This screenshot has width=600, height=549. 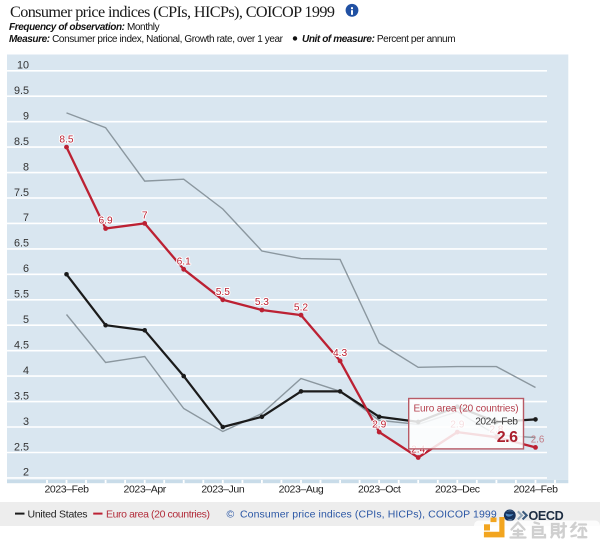 What do you see at coordinates (26, 320) in the screenshot?
I see `svg-text: 5` at bounding box center [26, 320].